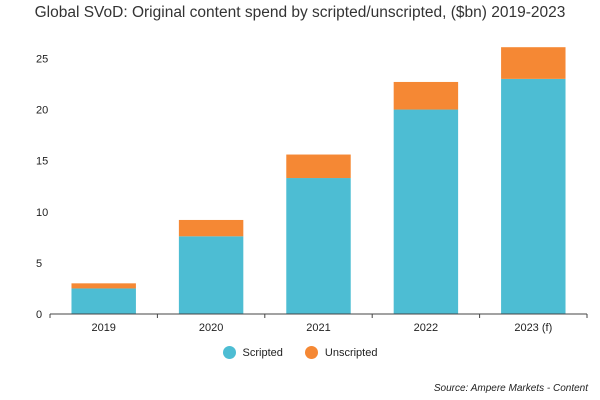  Describe the element at coordinates (510, 388) in the screenshot. I see `source-note: Source: Ampere Markets - Content` at that location.